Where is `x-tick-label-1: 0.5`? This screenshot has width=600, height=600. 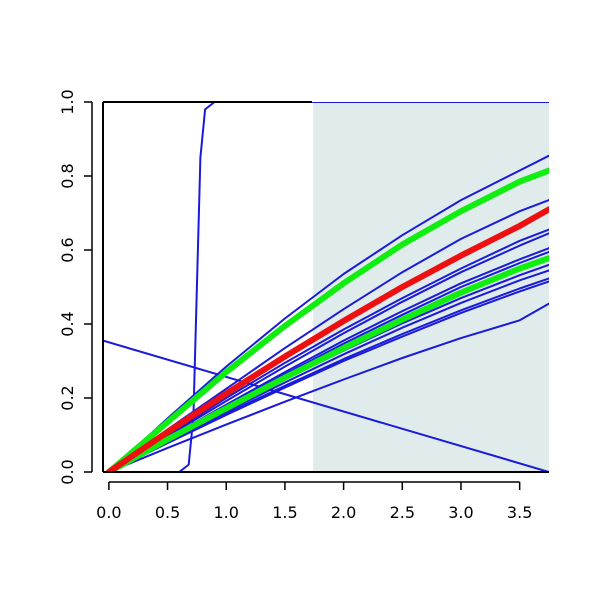 x-tick-label-1: 0.5 is located at coordinates (167, 512).